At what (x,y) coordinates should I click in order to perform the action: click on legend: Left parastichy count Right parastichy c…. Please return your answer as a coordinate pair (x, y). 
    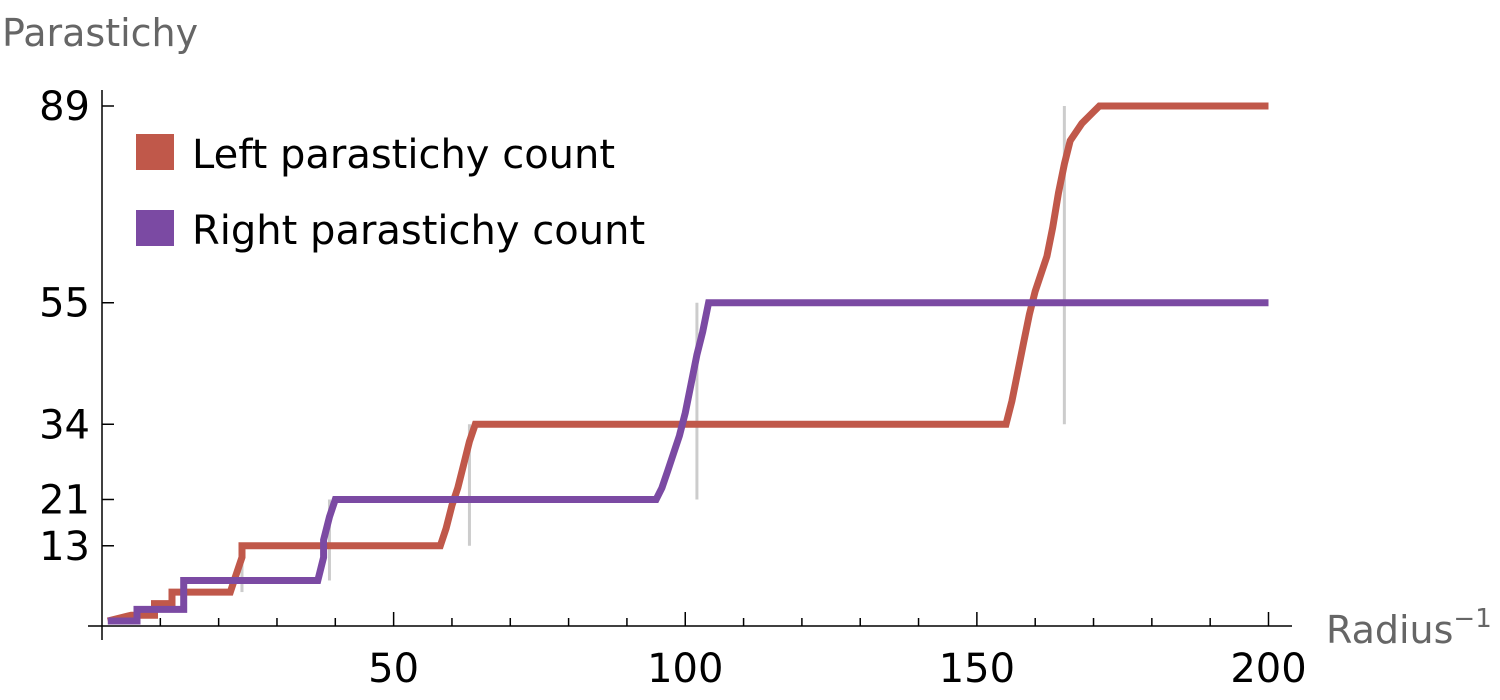
    Looking at the image, I should click on (390, 193).